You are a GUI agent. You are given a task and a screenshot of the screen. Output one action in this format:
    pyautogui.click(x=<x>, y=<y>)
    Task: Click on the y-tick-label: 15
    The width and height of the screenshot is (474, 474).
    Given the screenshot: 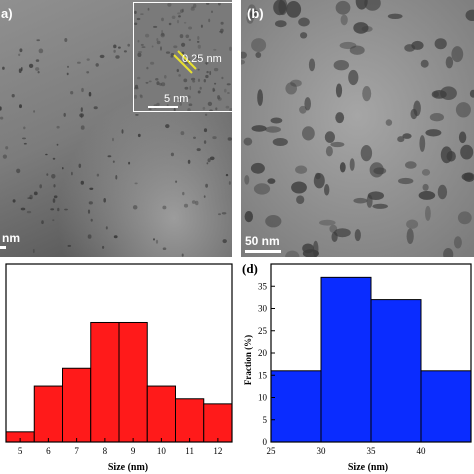 What is the action you would take?
    pyautogui.click(x=263, y=375)
    